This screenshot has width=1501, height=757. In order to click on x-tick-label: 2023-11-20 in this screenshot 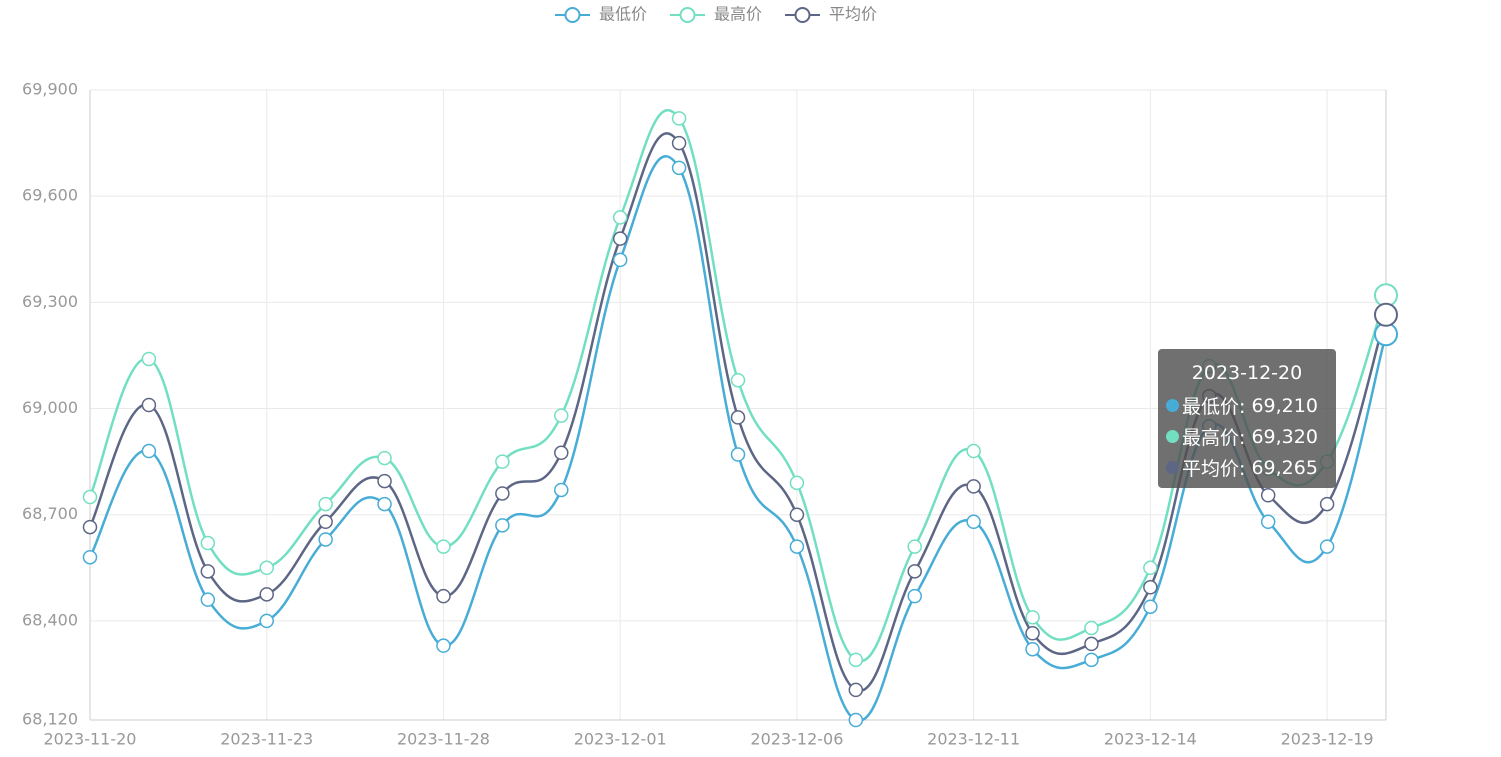, I will do `click(90, 739)`.